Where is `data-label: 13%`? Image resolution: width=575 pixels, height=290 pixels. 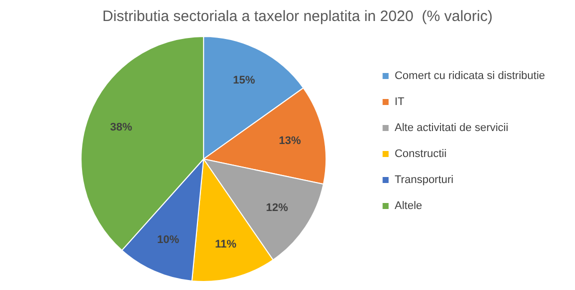 data-label: 13% is located at coordinates (290, 140).